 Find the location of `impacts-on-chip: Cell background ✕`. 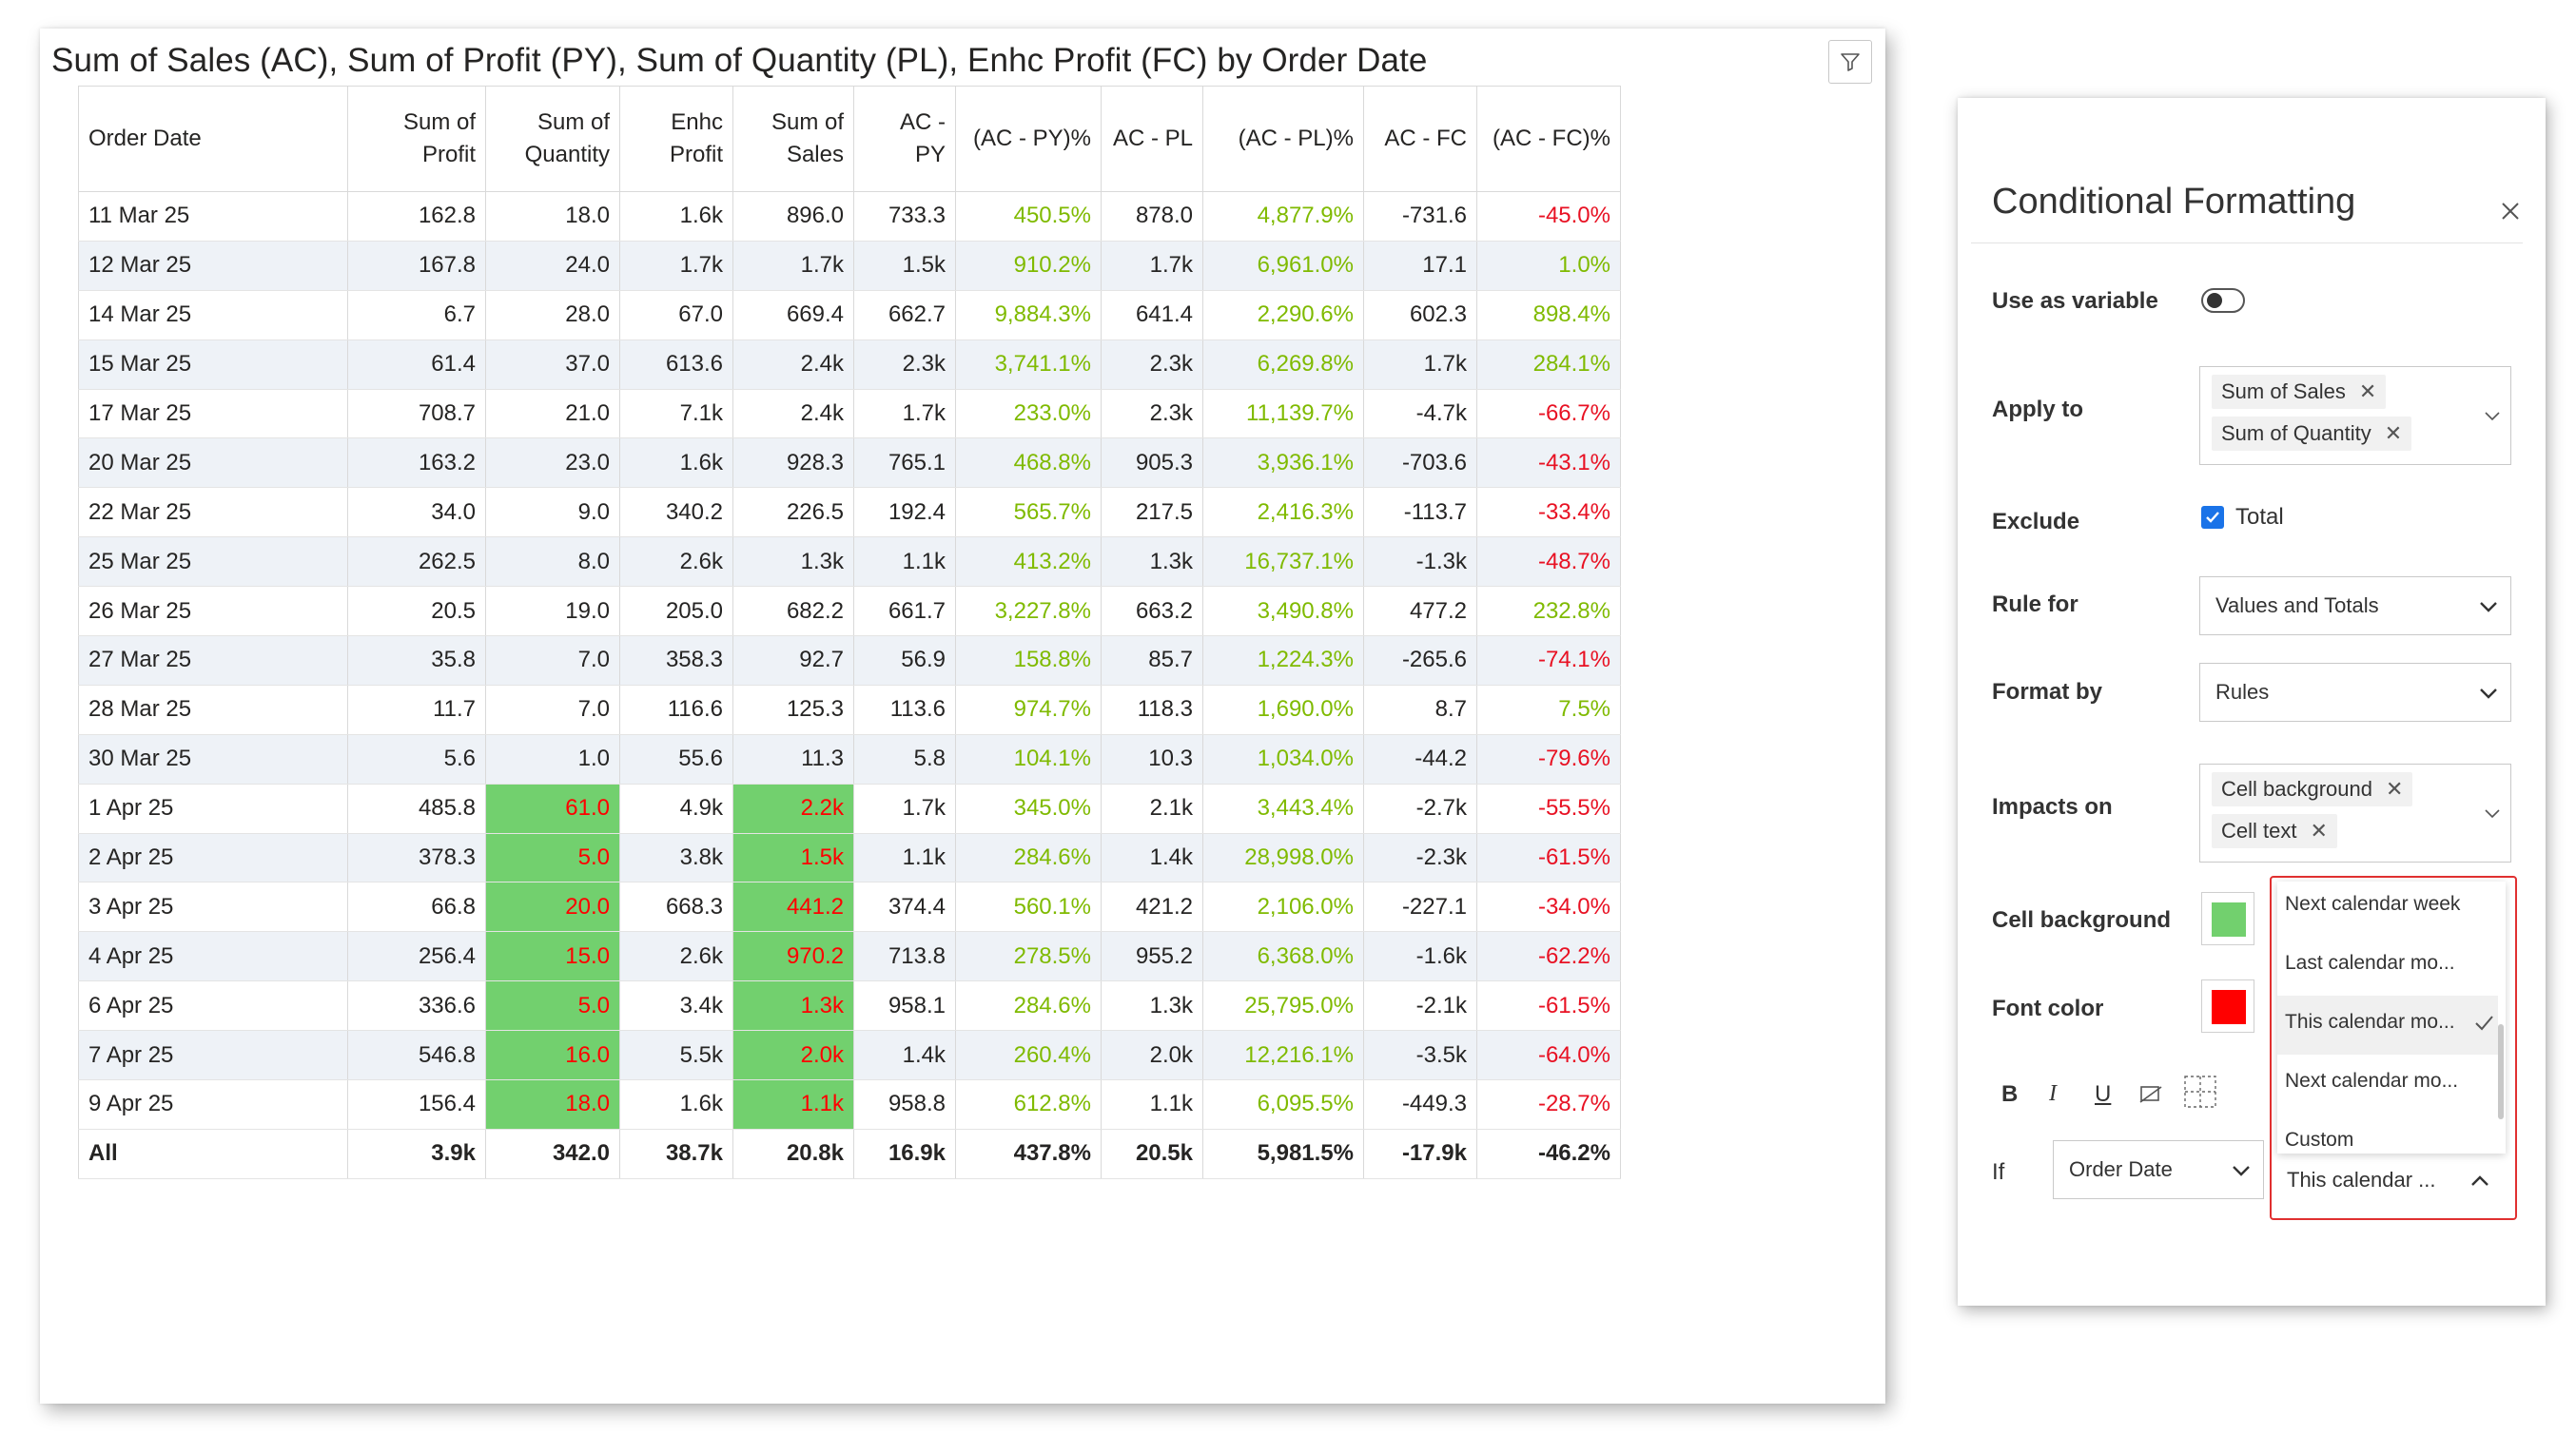

impacts-on-chip: Cell background ✕ is located at coordinates (2313, 789).